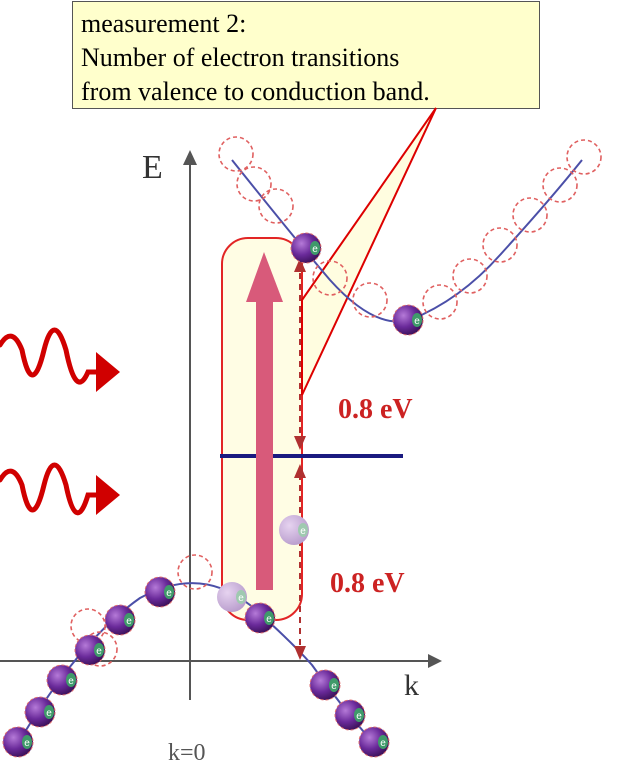 Image resolution: width=643 pixels, height=778 pixels. Describe the element at coordinates (40, 712) in the screenshot. I see `electron-10: e` at that location.